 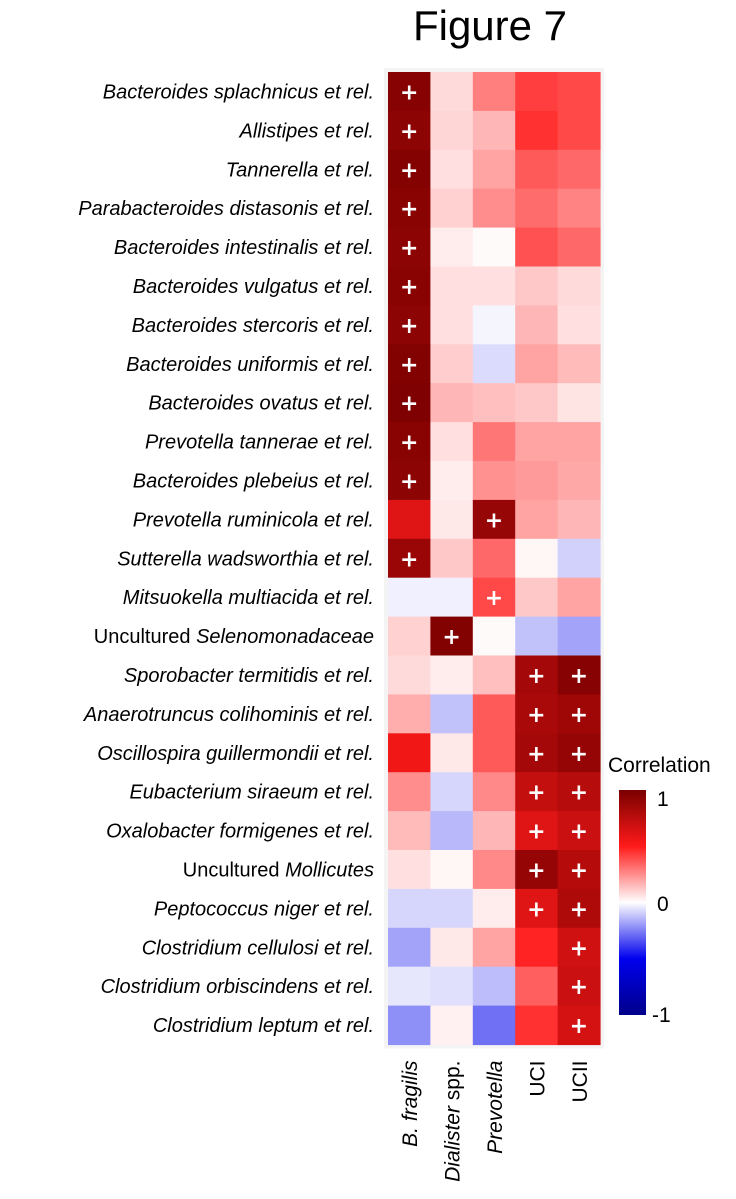 What do you see at coordinates (250, 365) in the screenshot?
I see `row-label: Bacteroides uniformis et rel.` at bounding box center [250, 365].